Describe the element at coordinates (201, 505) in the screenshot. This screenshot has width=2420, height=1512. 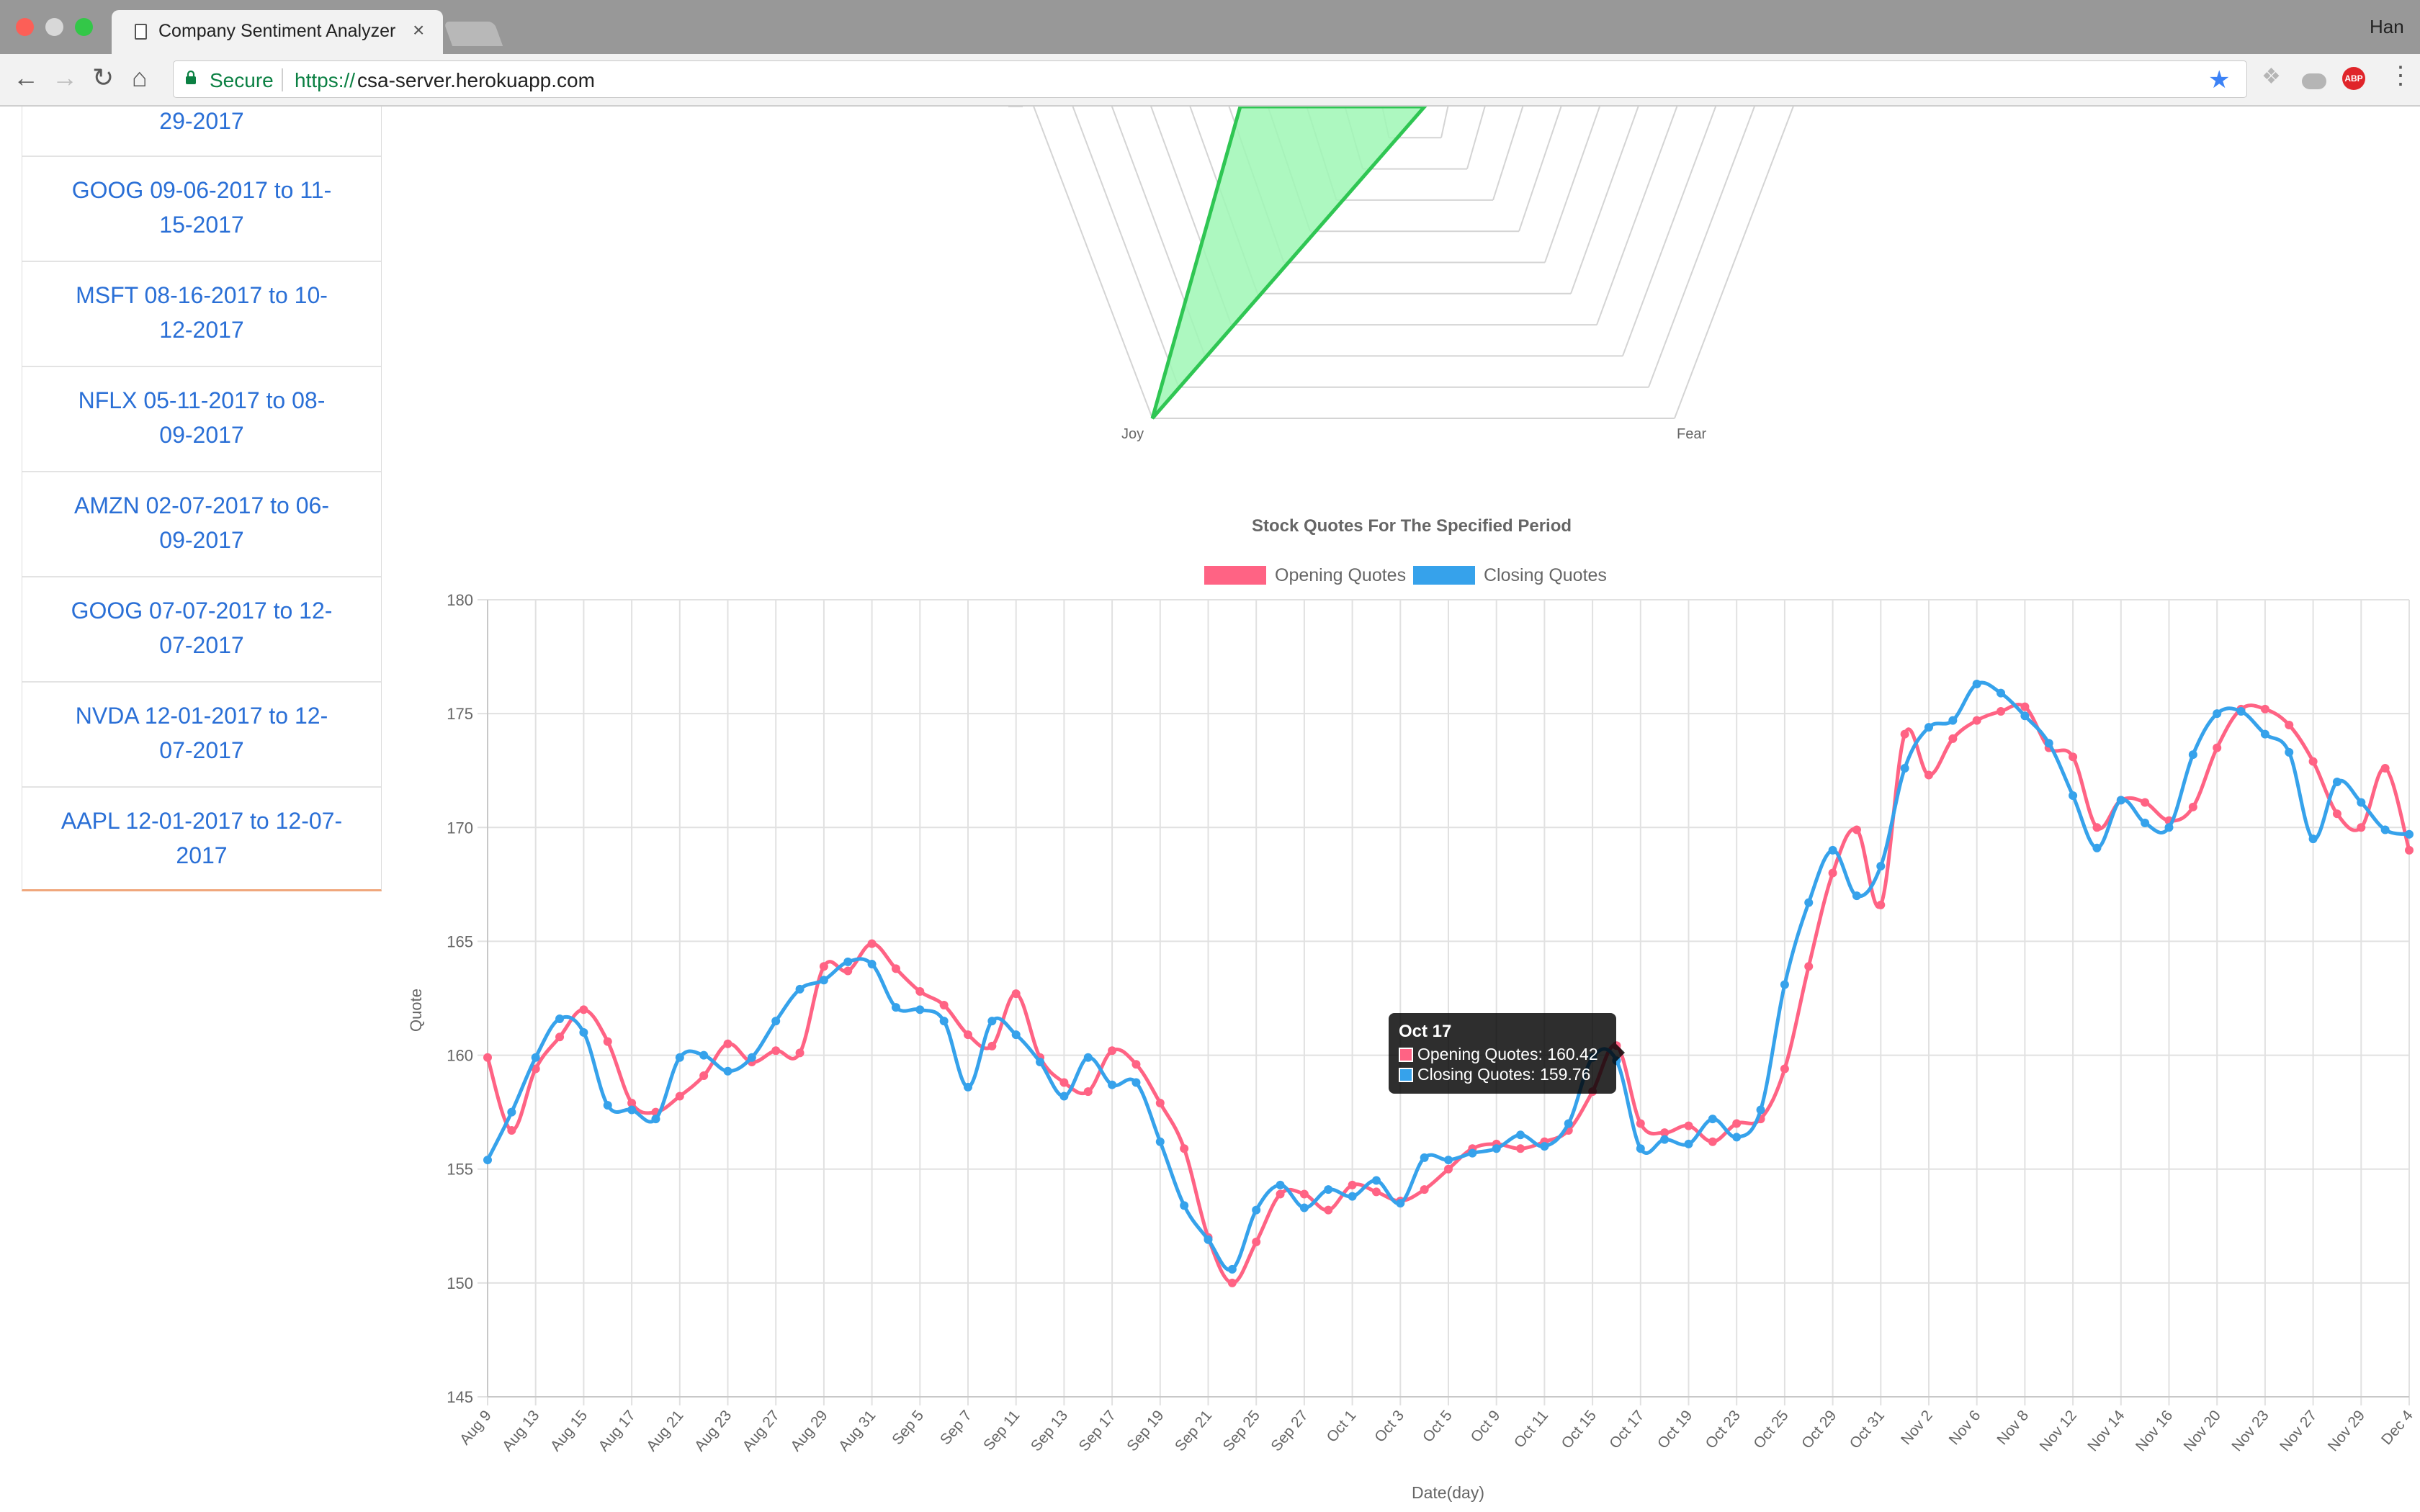
I see `analysis-item-label: AMZN 02-07-2017 to 06-` at that location.